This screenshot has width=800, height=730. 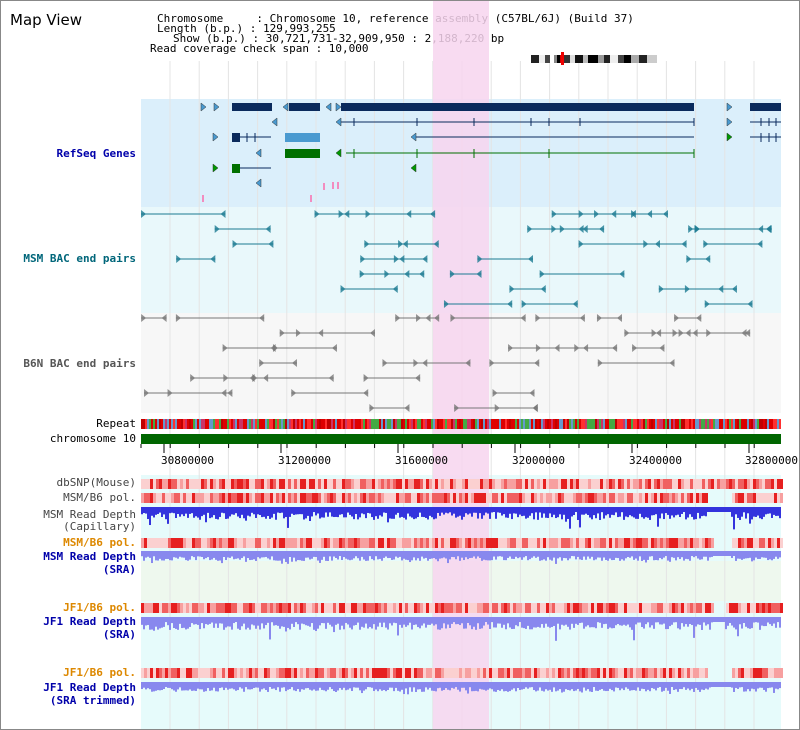 I want to click on b6n-bac-end, so click(x=662, y=348).